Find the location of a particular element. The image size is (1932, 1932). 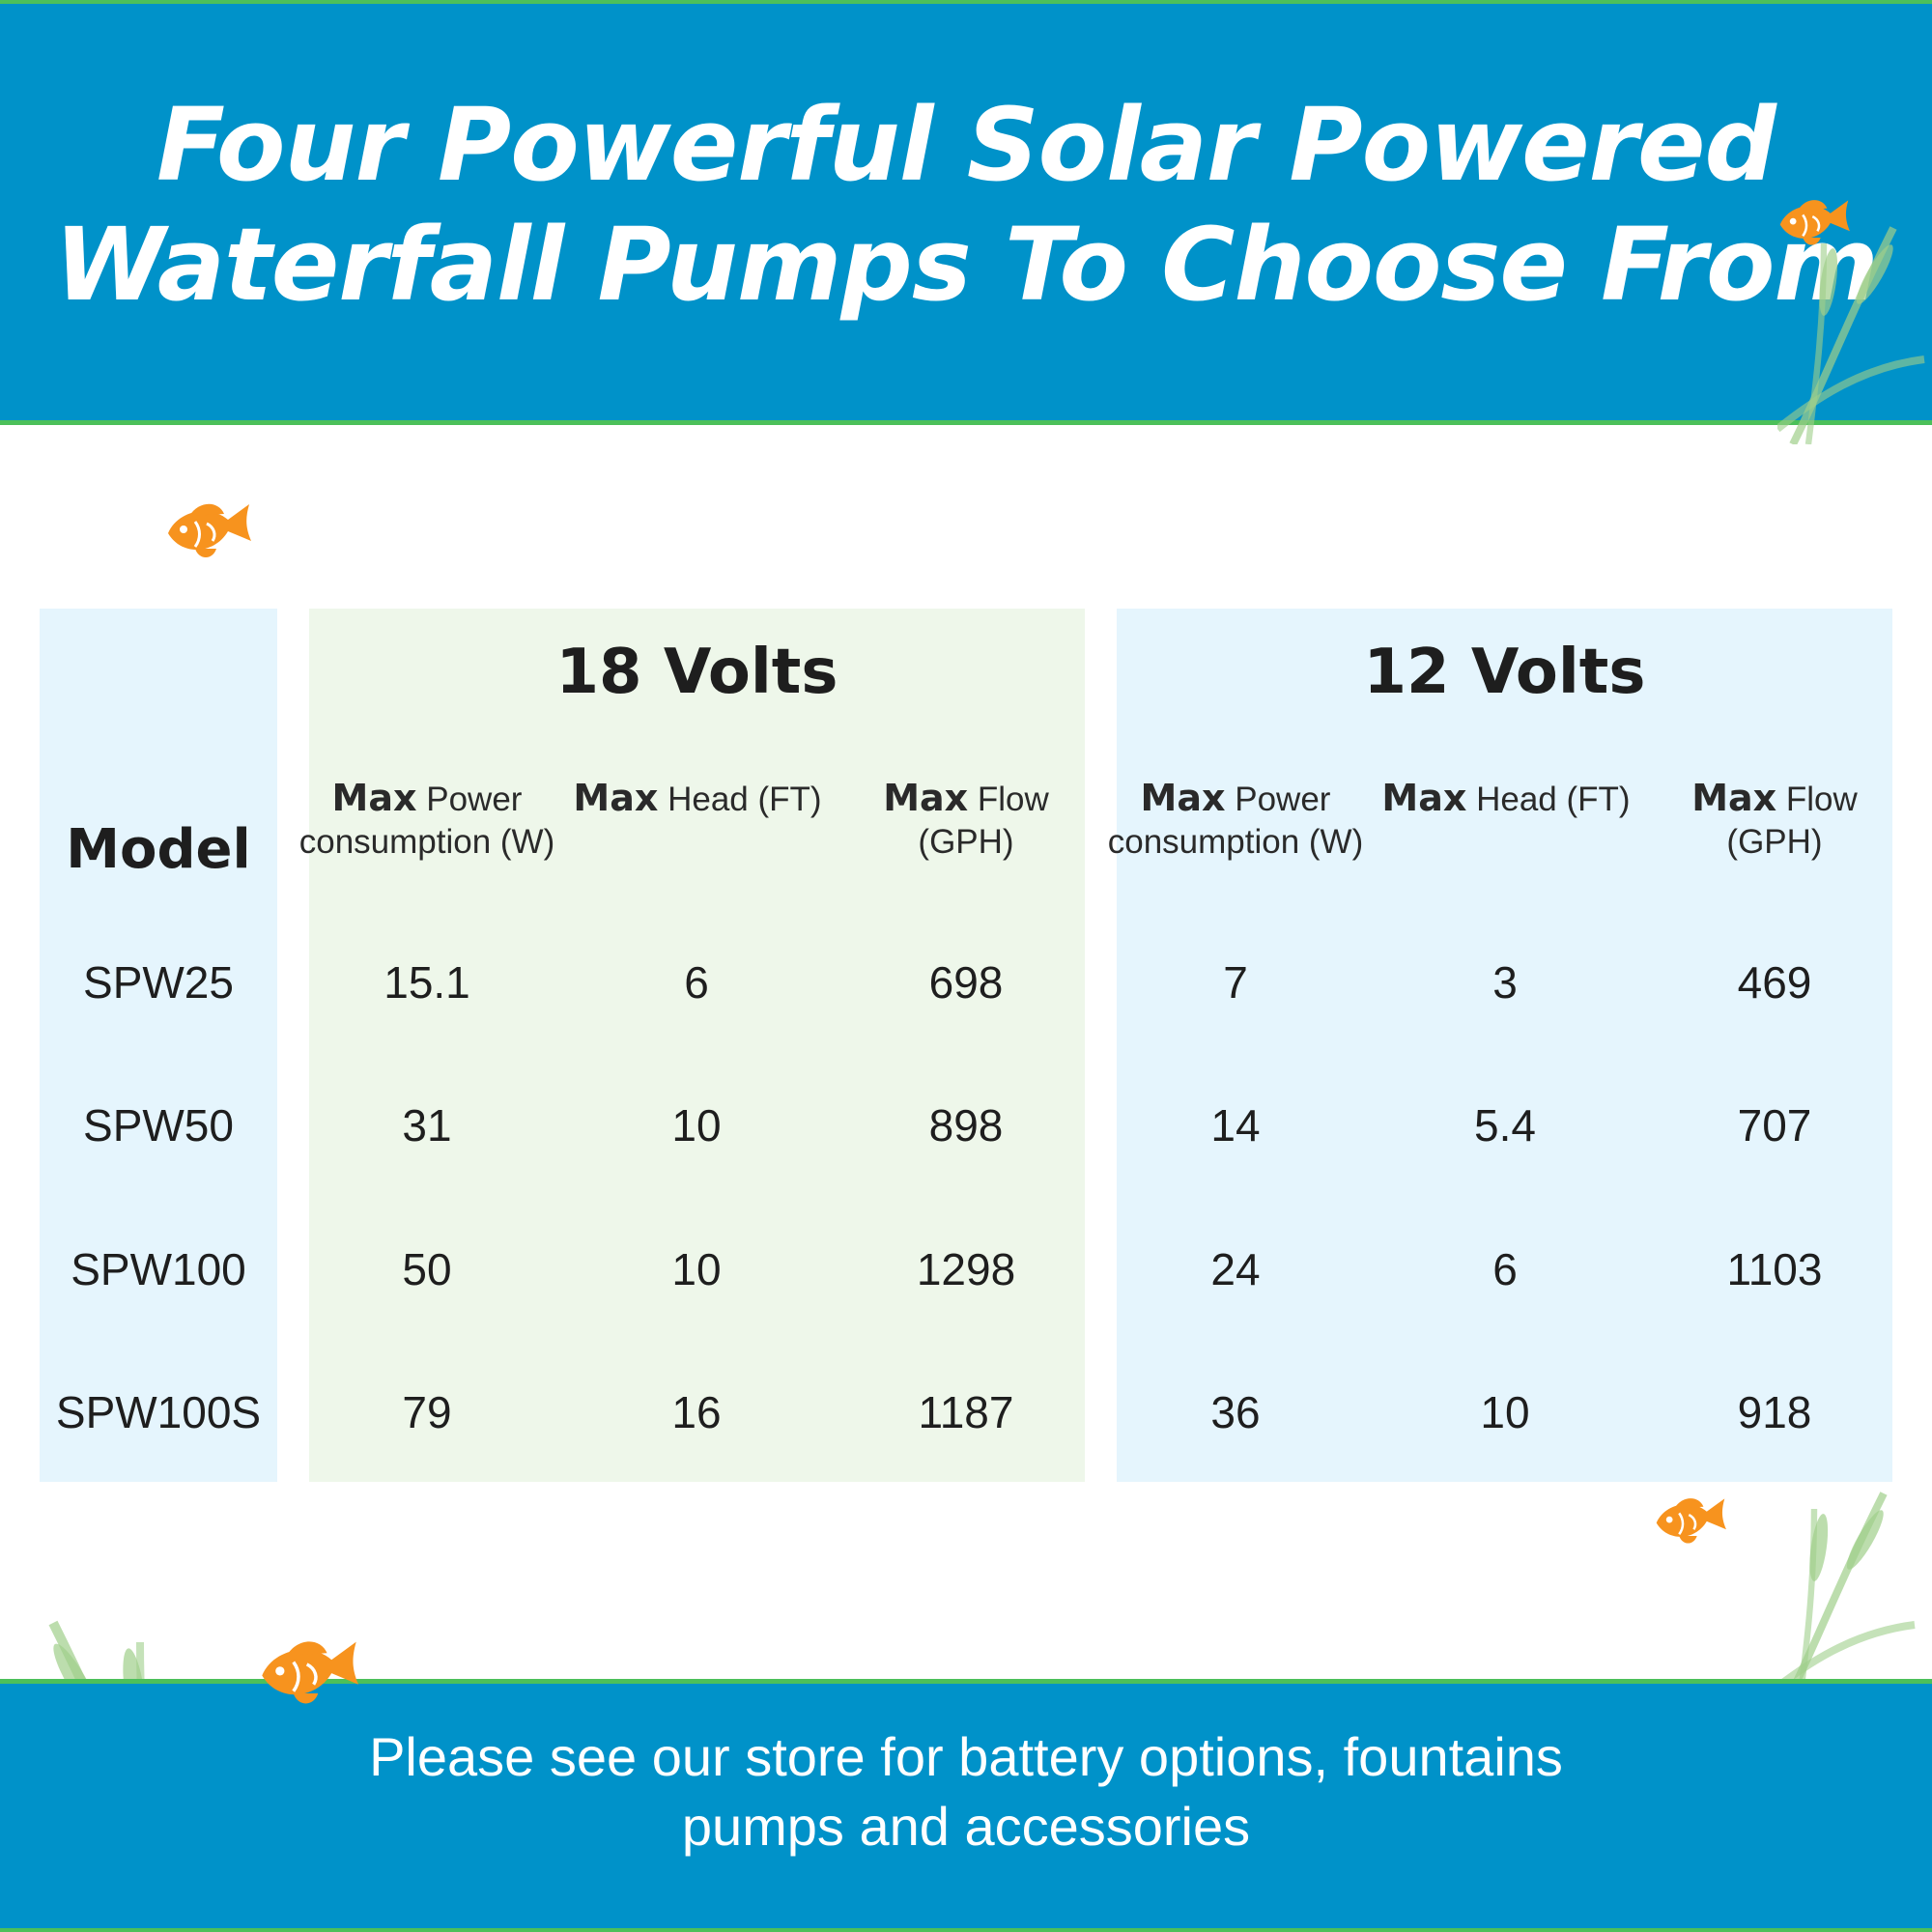

column-header-18v-head: Max Head (FT) is located at coordinates (697, 799).